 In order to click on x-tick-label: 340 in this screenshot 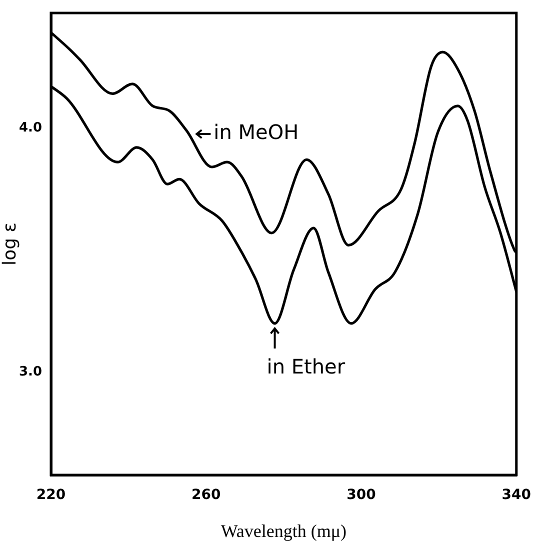, I will do `click(517, 495)`.